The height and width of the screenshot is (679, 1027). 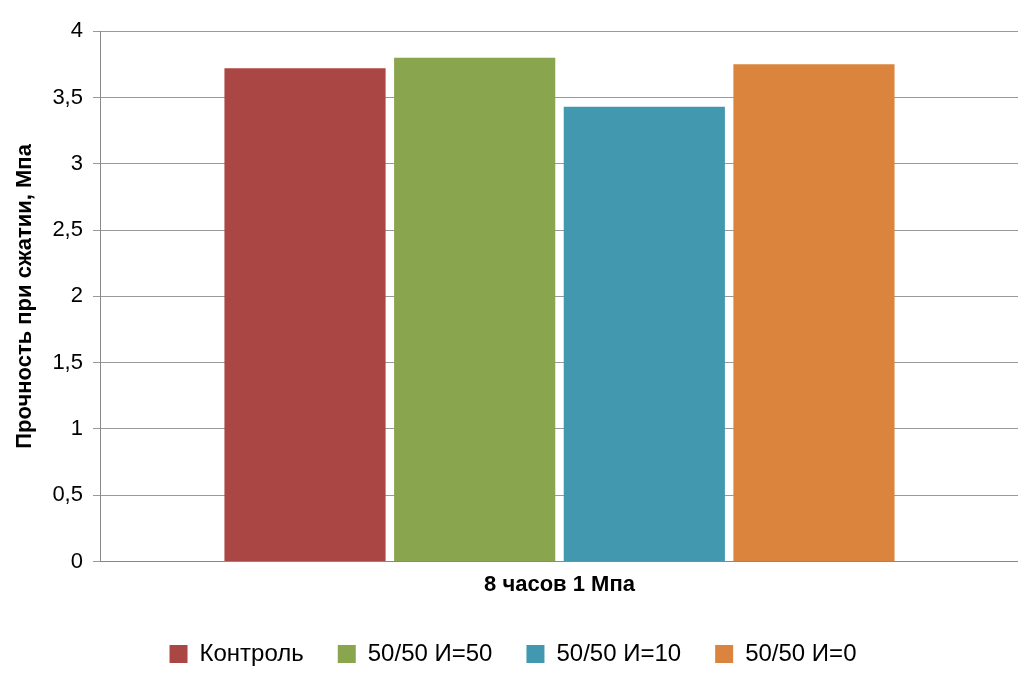 I want to click on y-tick-label: 0, so click(x=76, y=560).